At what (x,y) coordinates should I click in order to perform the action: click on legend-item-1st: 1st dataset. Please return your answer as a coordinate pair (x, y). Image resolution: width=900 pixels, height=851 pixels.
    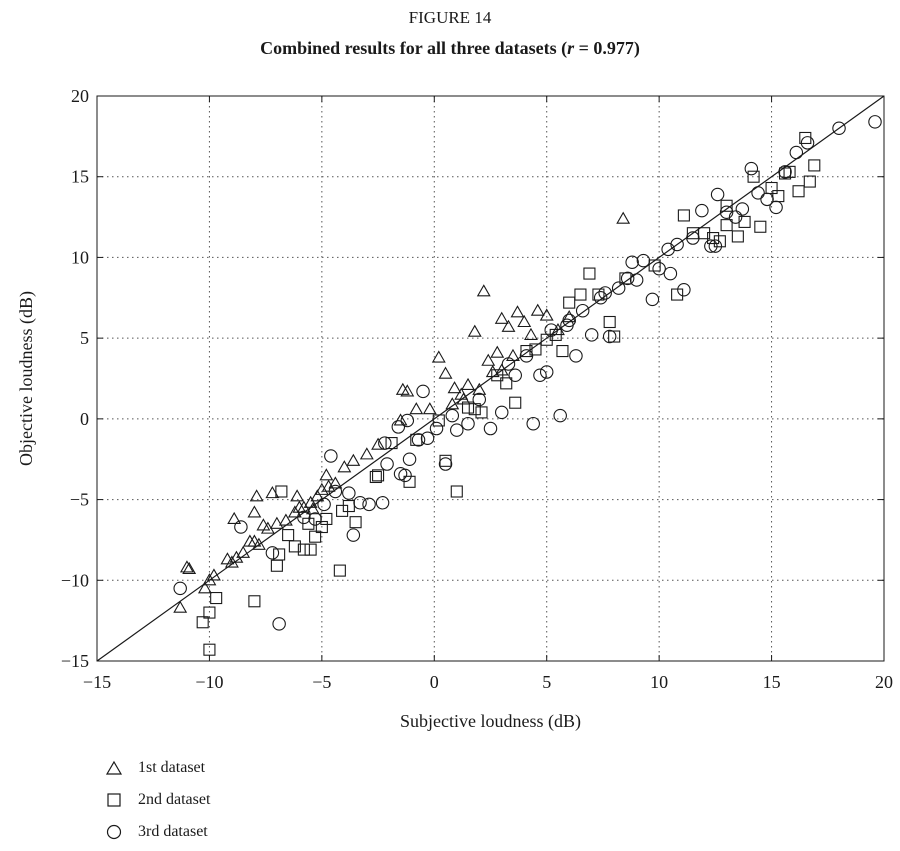
    Looking at the image, I should click on (156, 768).